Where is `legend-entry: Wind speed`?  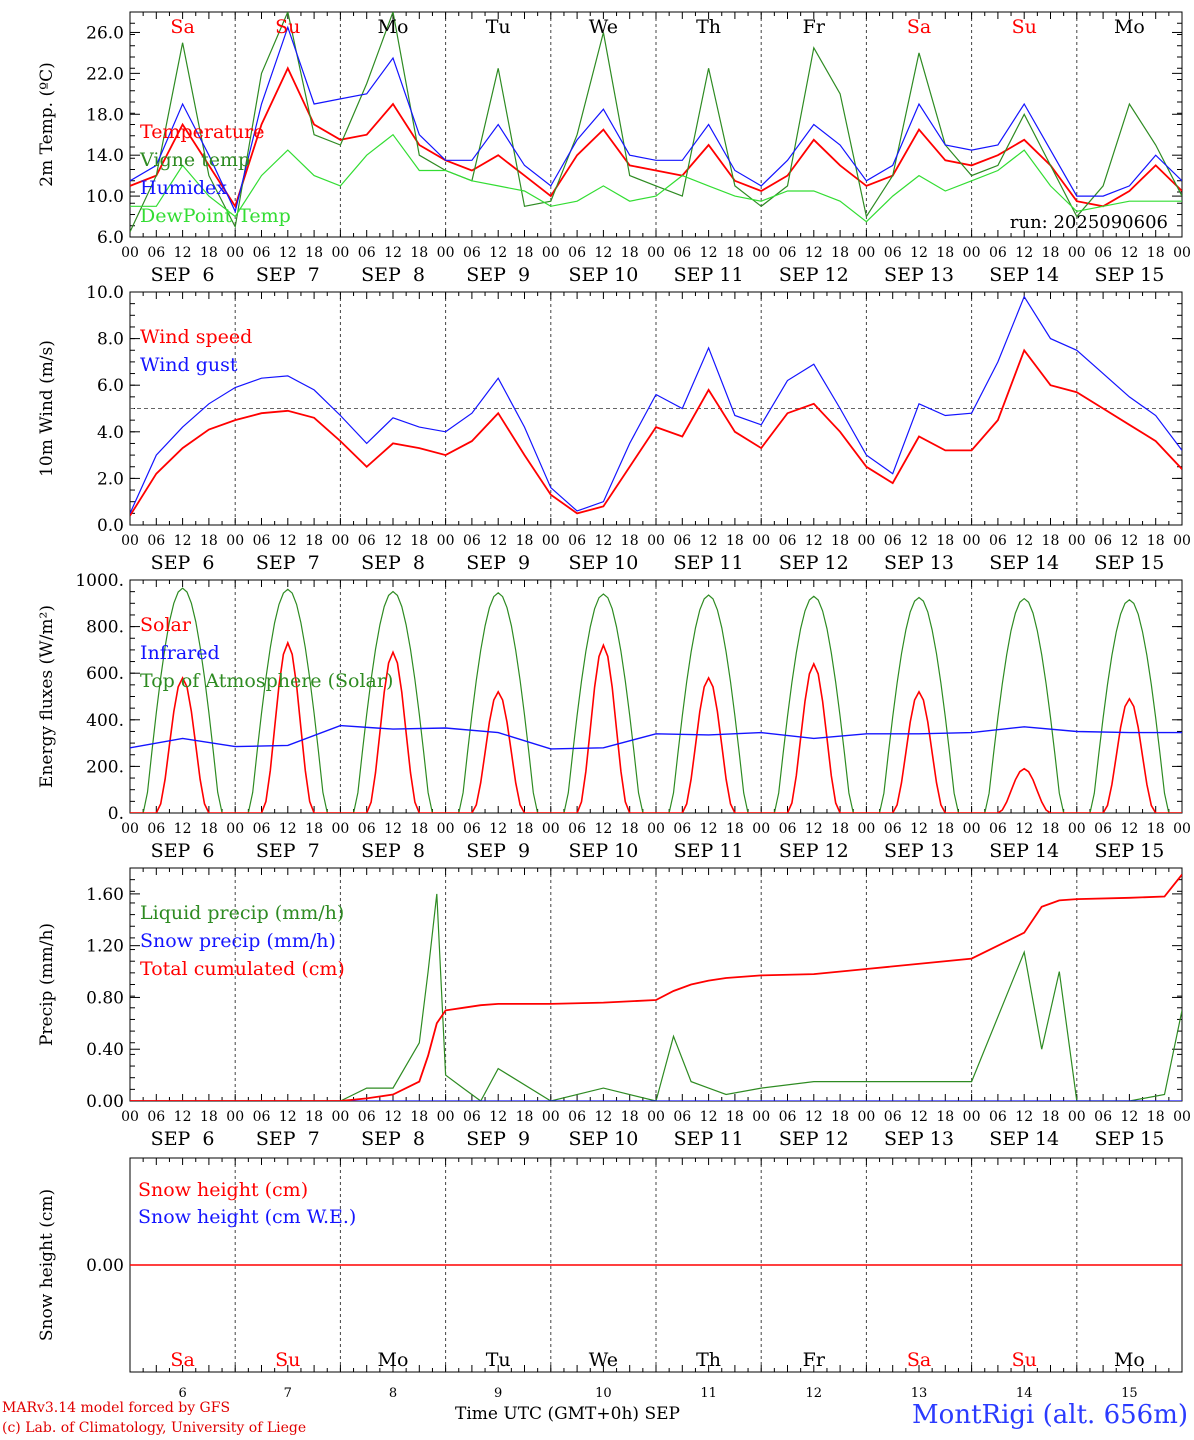
legend-entry: Wind speed is located at coordinates (196, 337).